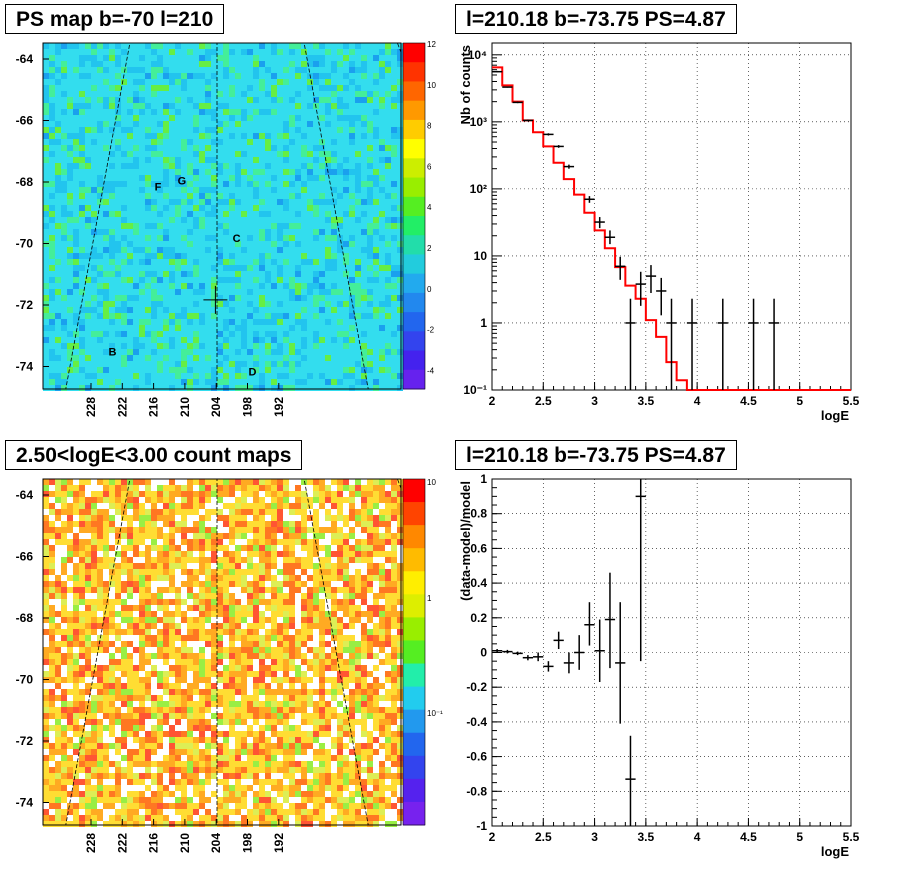 The width and height of the screenshot is (898, 871). I want to click on y-tick-label: -0.6, so click(476, 757).